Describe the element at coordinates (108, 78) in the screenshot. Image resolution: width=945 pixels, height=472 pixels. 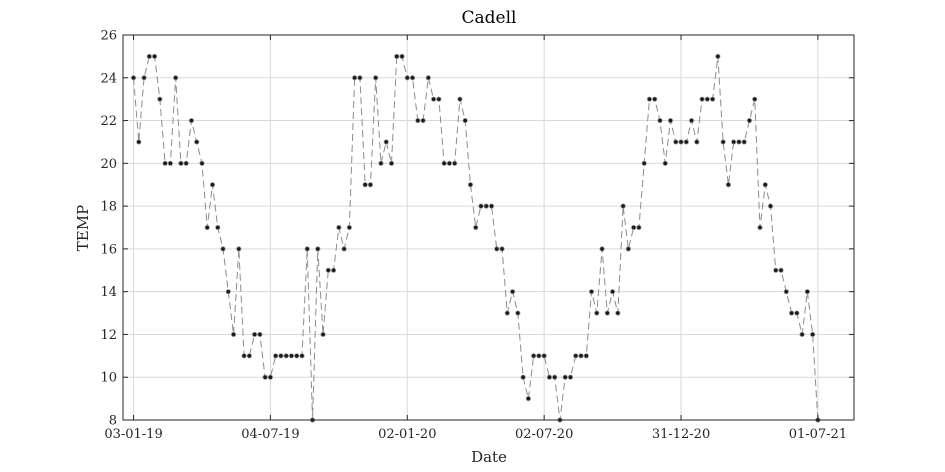
I see `y-tick-label: 24` at that location.